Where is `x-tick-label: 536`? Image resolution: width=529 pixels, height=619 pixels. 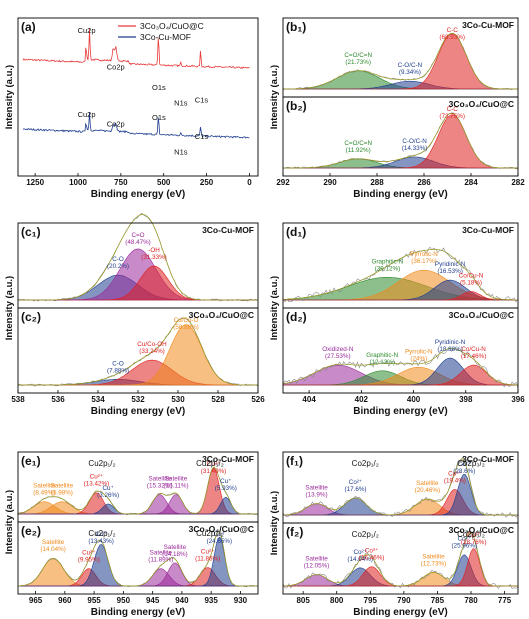
x-tick-label: 536 is located at coordinates (58, 399).